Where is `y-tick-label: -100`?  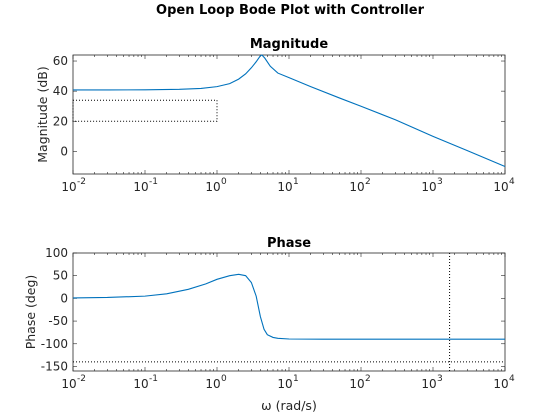 y-tick-label: -100 is located at coordinates (54, 344).